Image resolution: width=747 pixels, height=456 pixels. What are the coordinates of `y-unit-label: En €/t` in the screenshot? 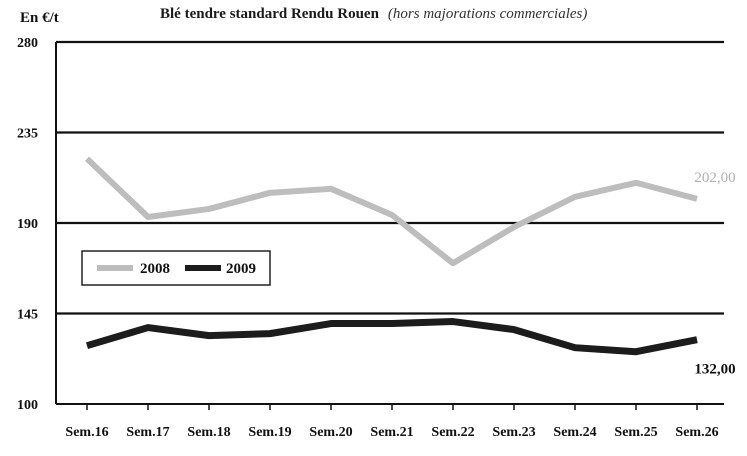 It's located at (39, 18).